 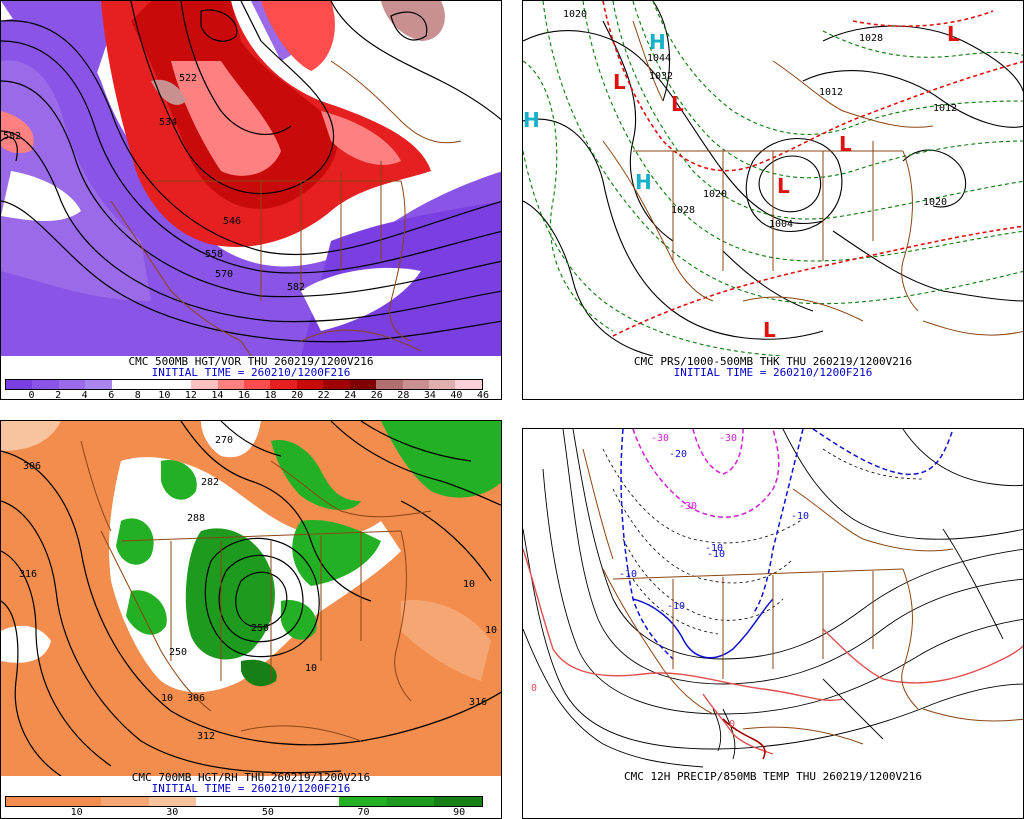 I want to click on colorbar-label: 12, so click(x=190, y=395).